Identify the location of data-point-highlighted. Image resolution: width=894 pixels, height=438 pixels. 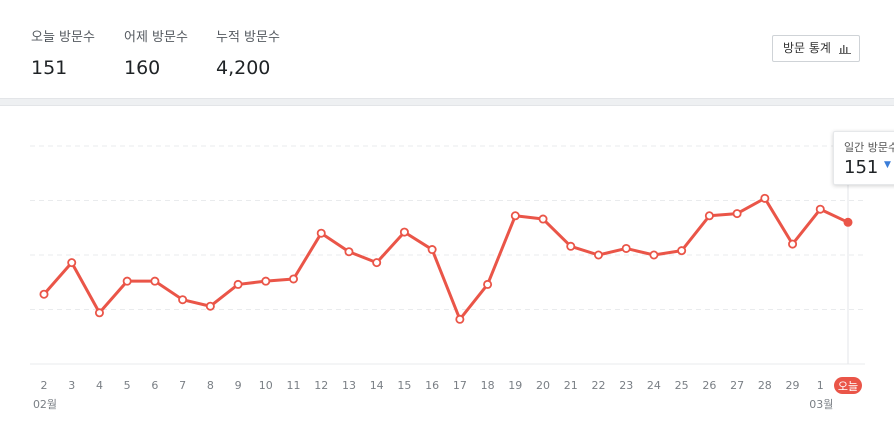
(848, 222).